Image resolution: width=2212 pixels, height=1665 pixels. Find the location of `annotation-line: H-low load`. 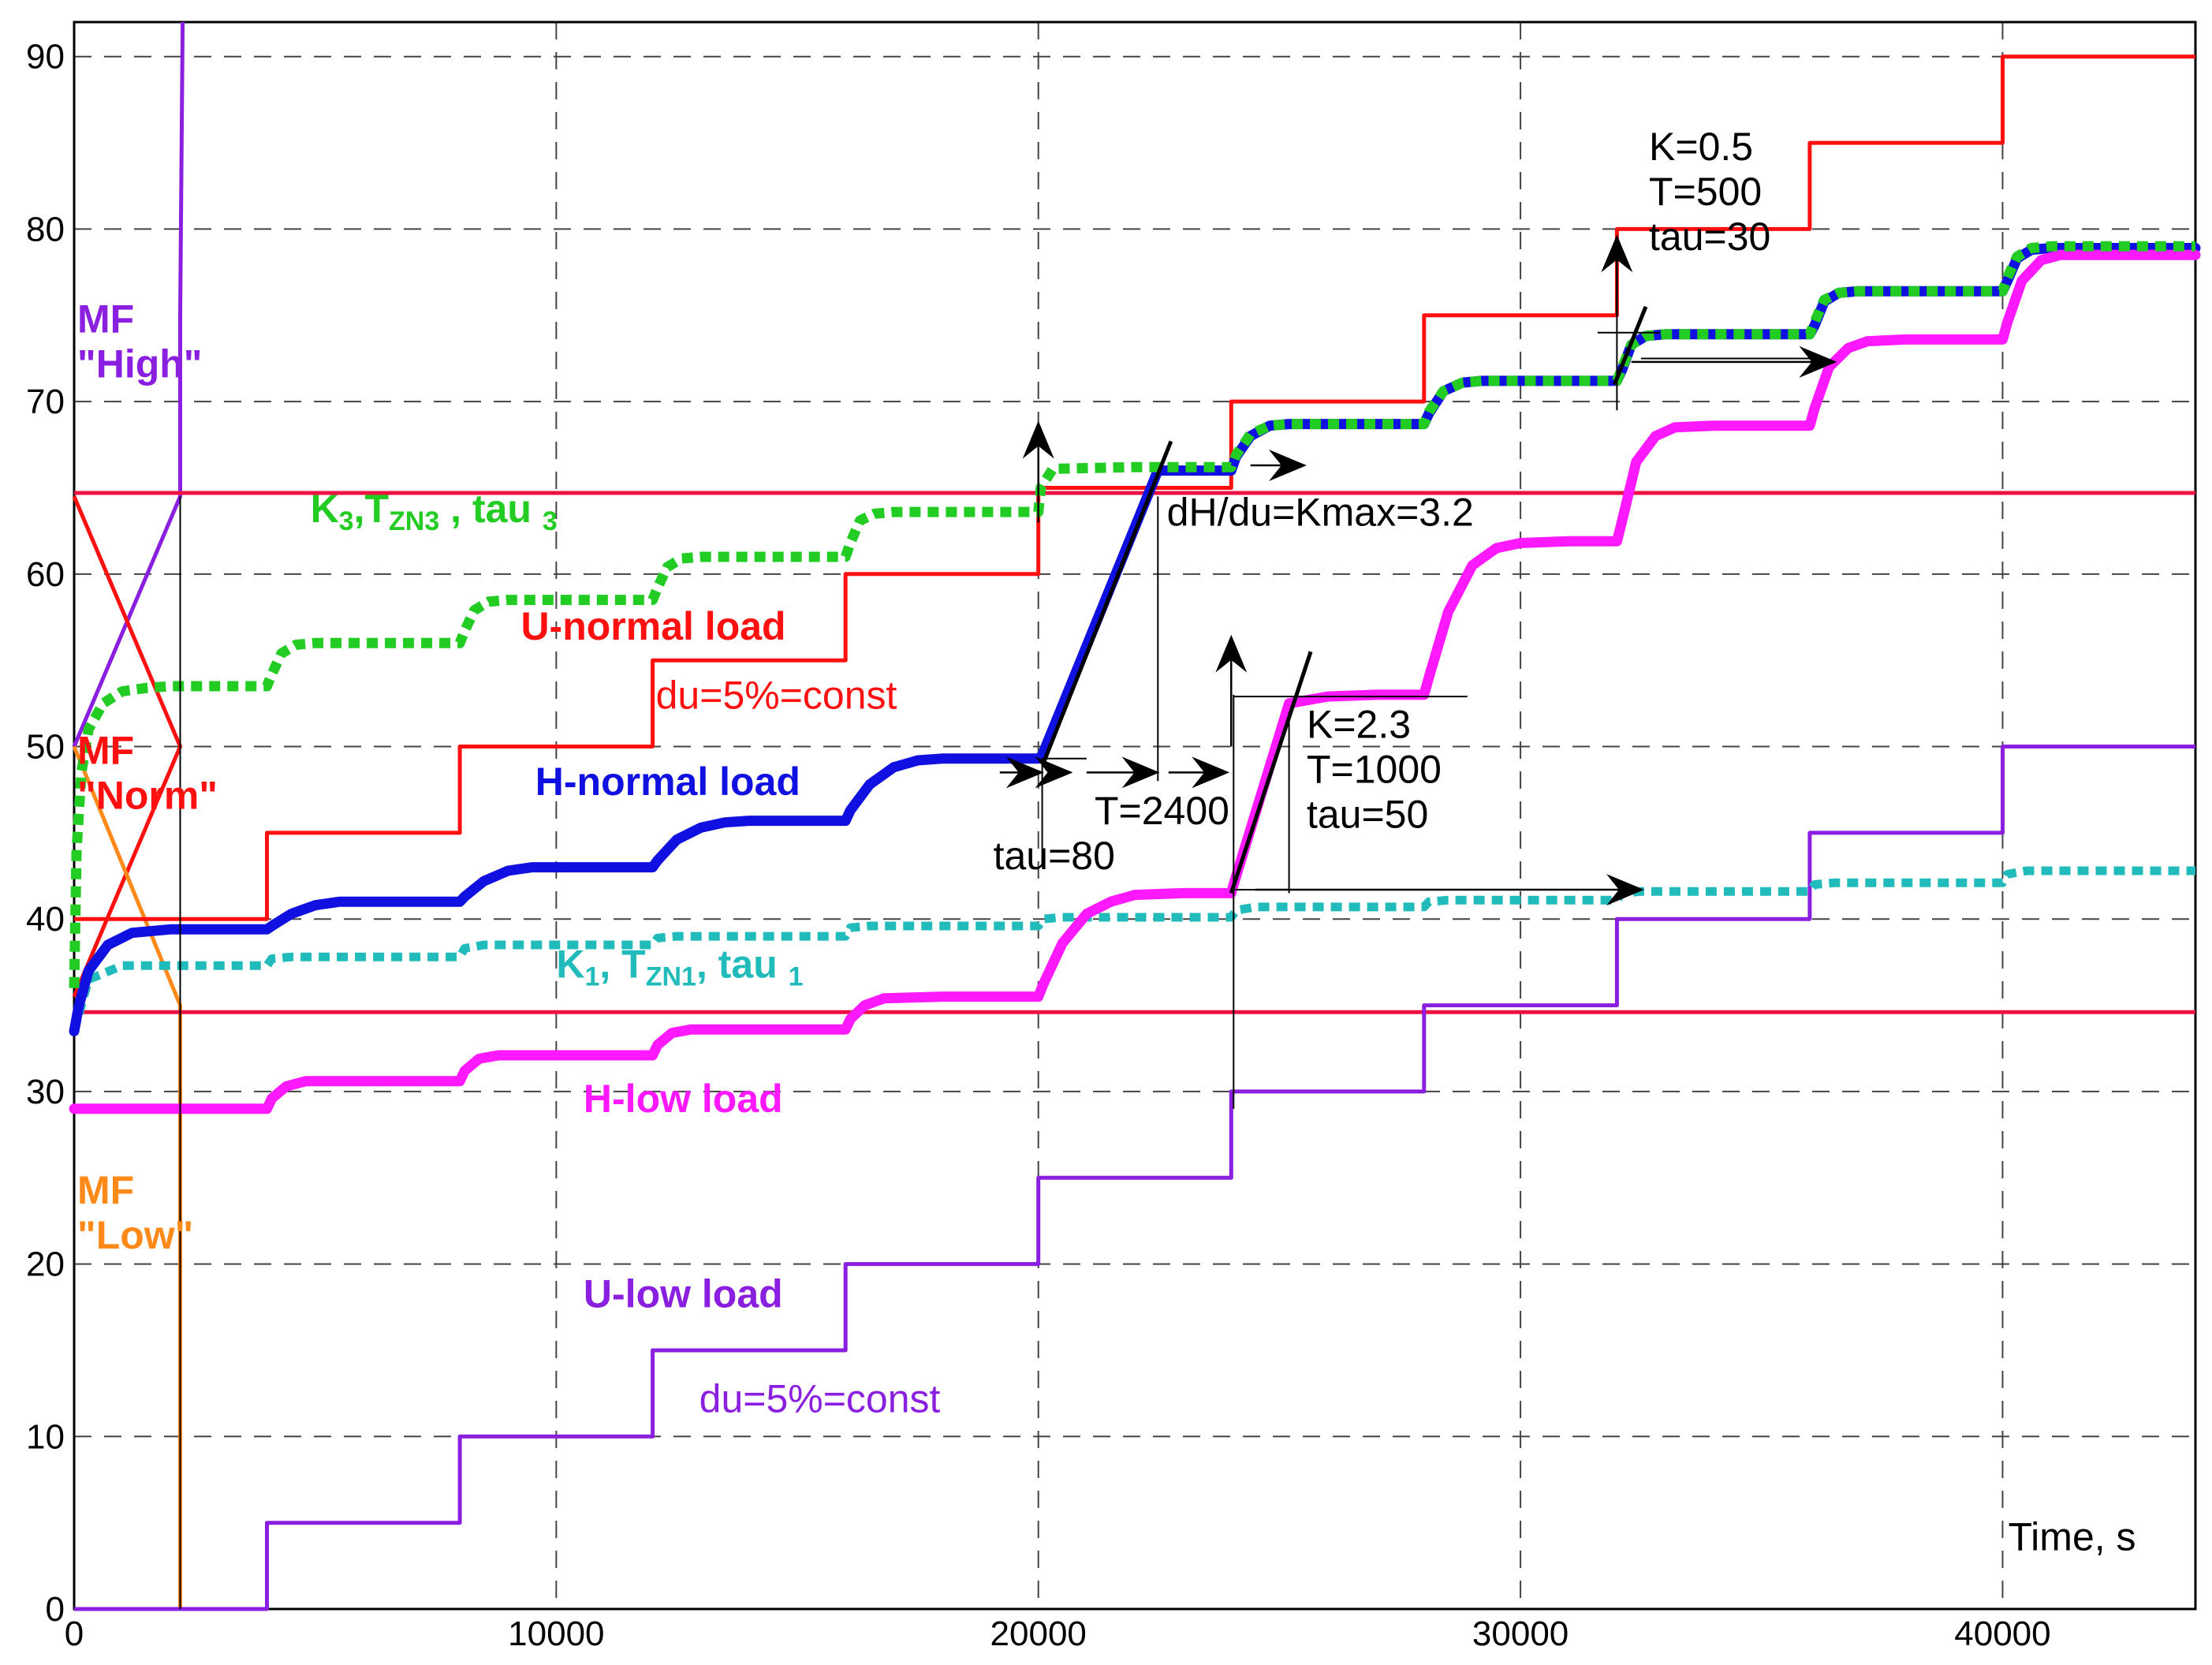

annotation-line: H-low load is located at coordinates (683, 1099).